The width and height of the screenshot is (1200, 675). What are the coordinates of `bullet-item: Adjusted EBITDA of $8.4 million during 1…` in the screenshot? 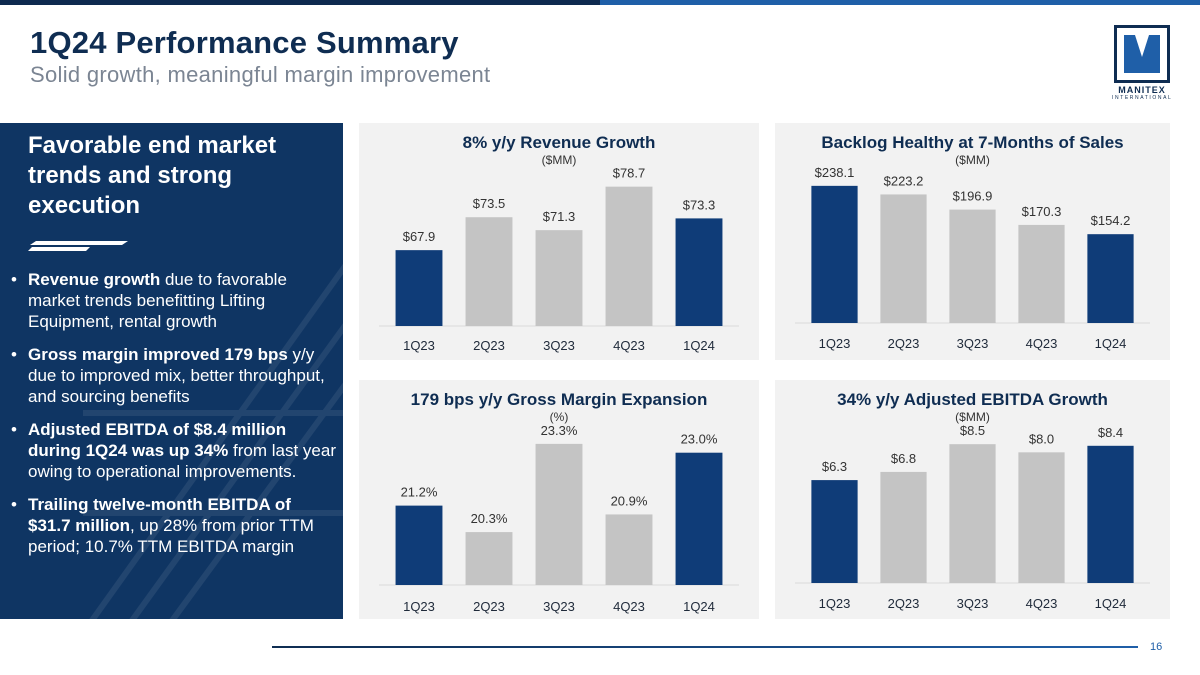 It's located at (173, 450).